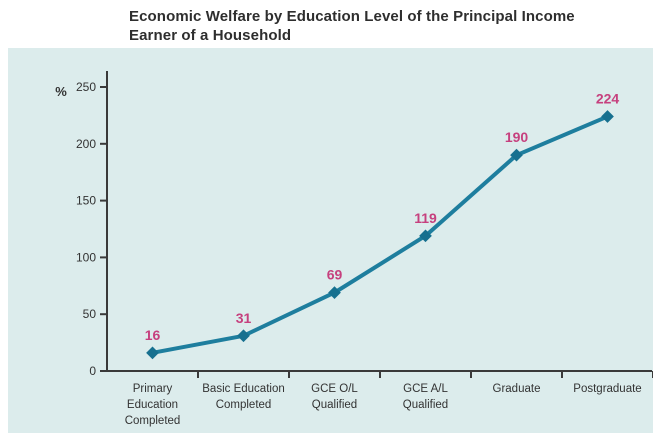 This screenshot has width=660, height=438. Describe the element at coordinates (517, 137) in the screenshot. I see `data-point-label: 190` at that location.